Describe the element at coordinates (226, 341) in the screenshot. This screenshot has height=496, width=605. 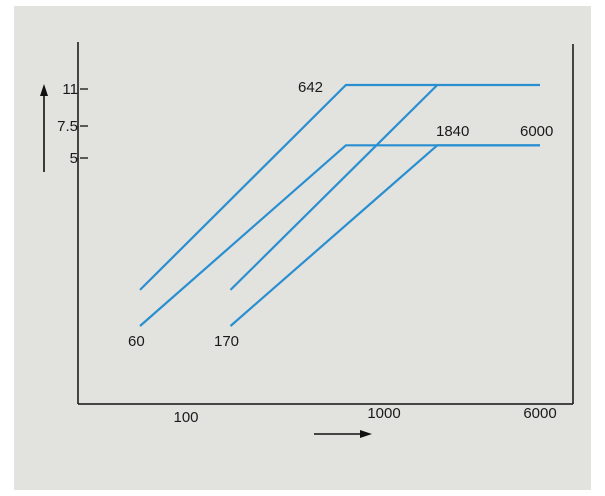
I see `annotation-170: 170` at that location.